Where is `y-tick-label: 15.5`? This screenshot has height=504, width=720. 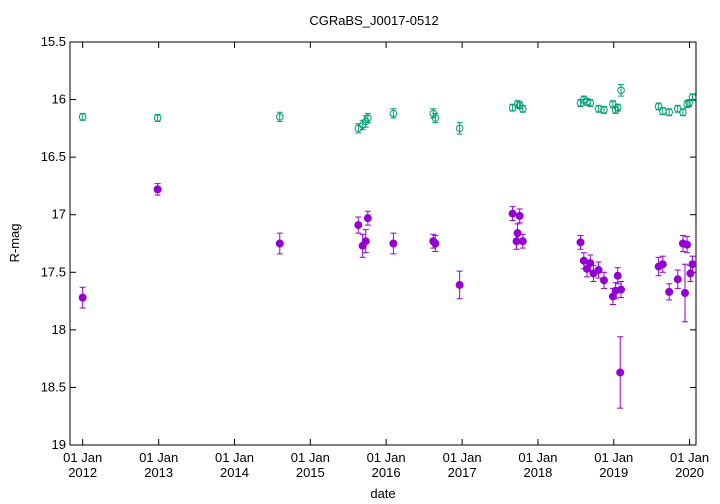 y-tick-label: 15.5 is located at coordinates (53, 41).